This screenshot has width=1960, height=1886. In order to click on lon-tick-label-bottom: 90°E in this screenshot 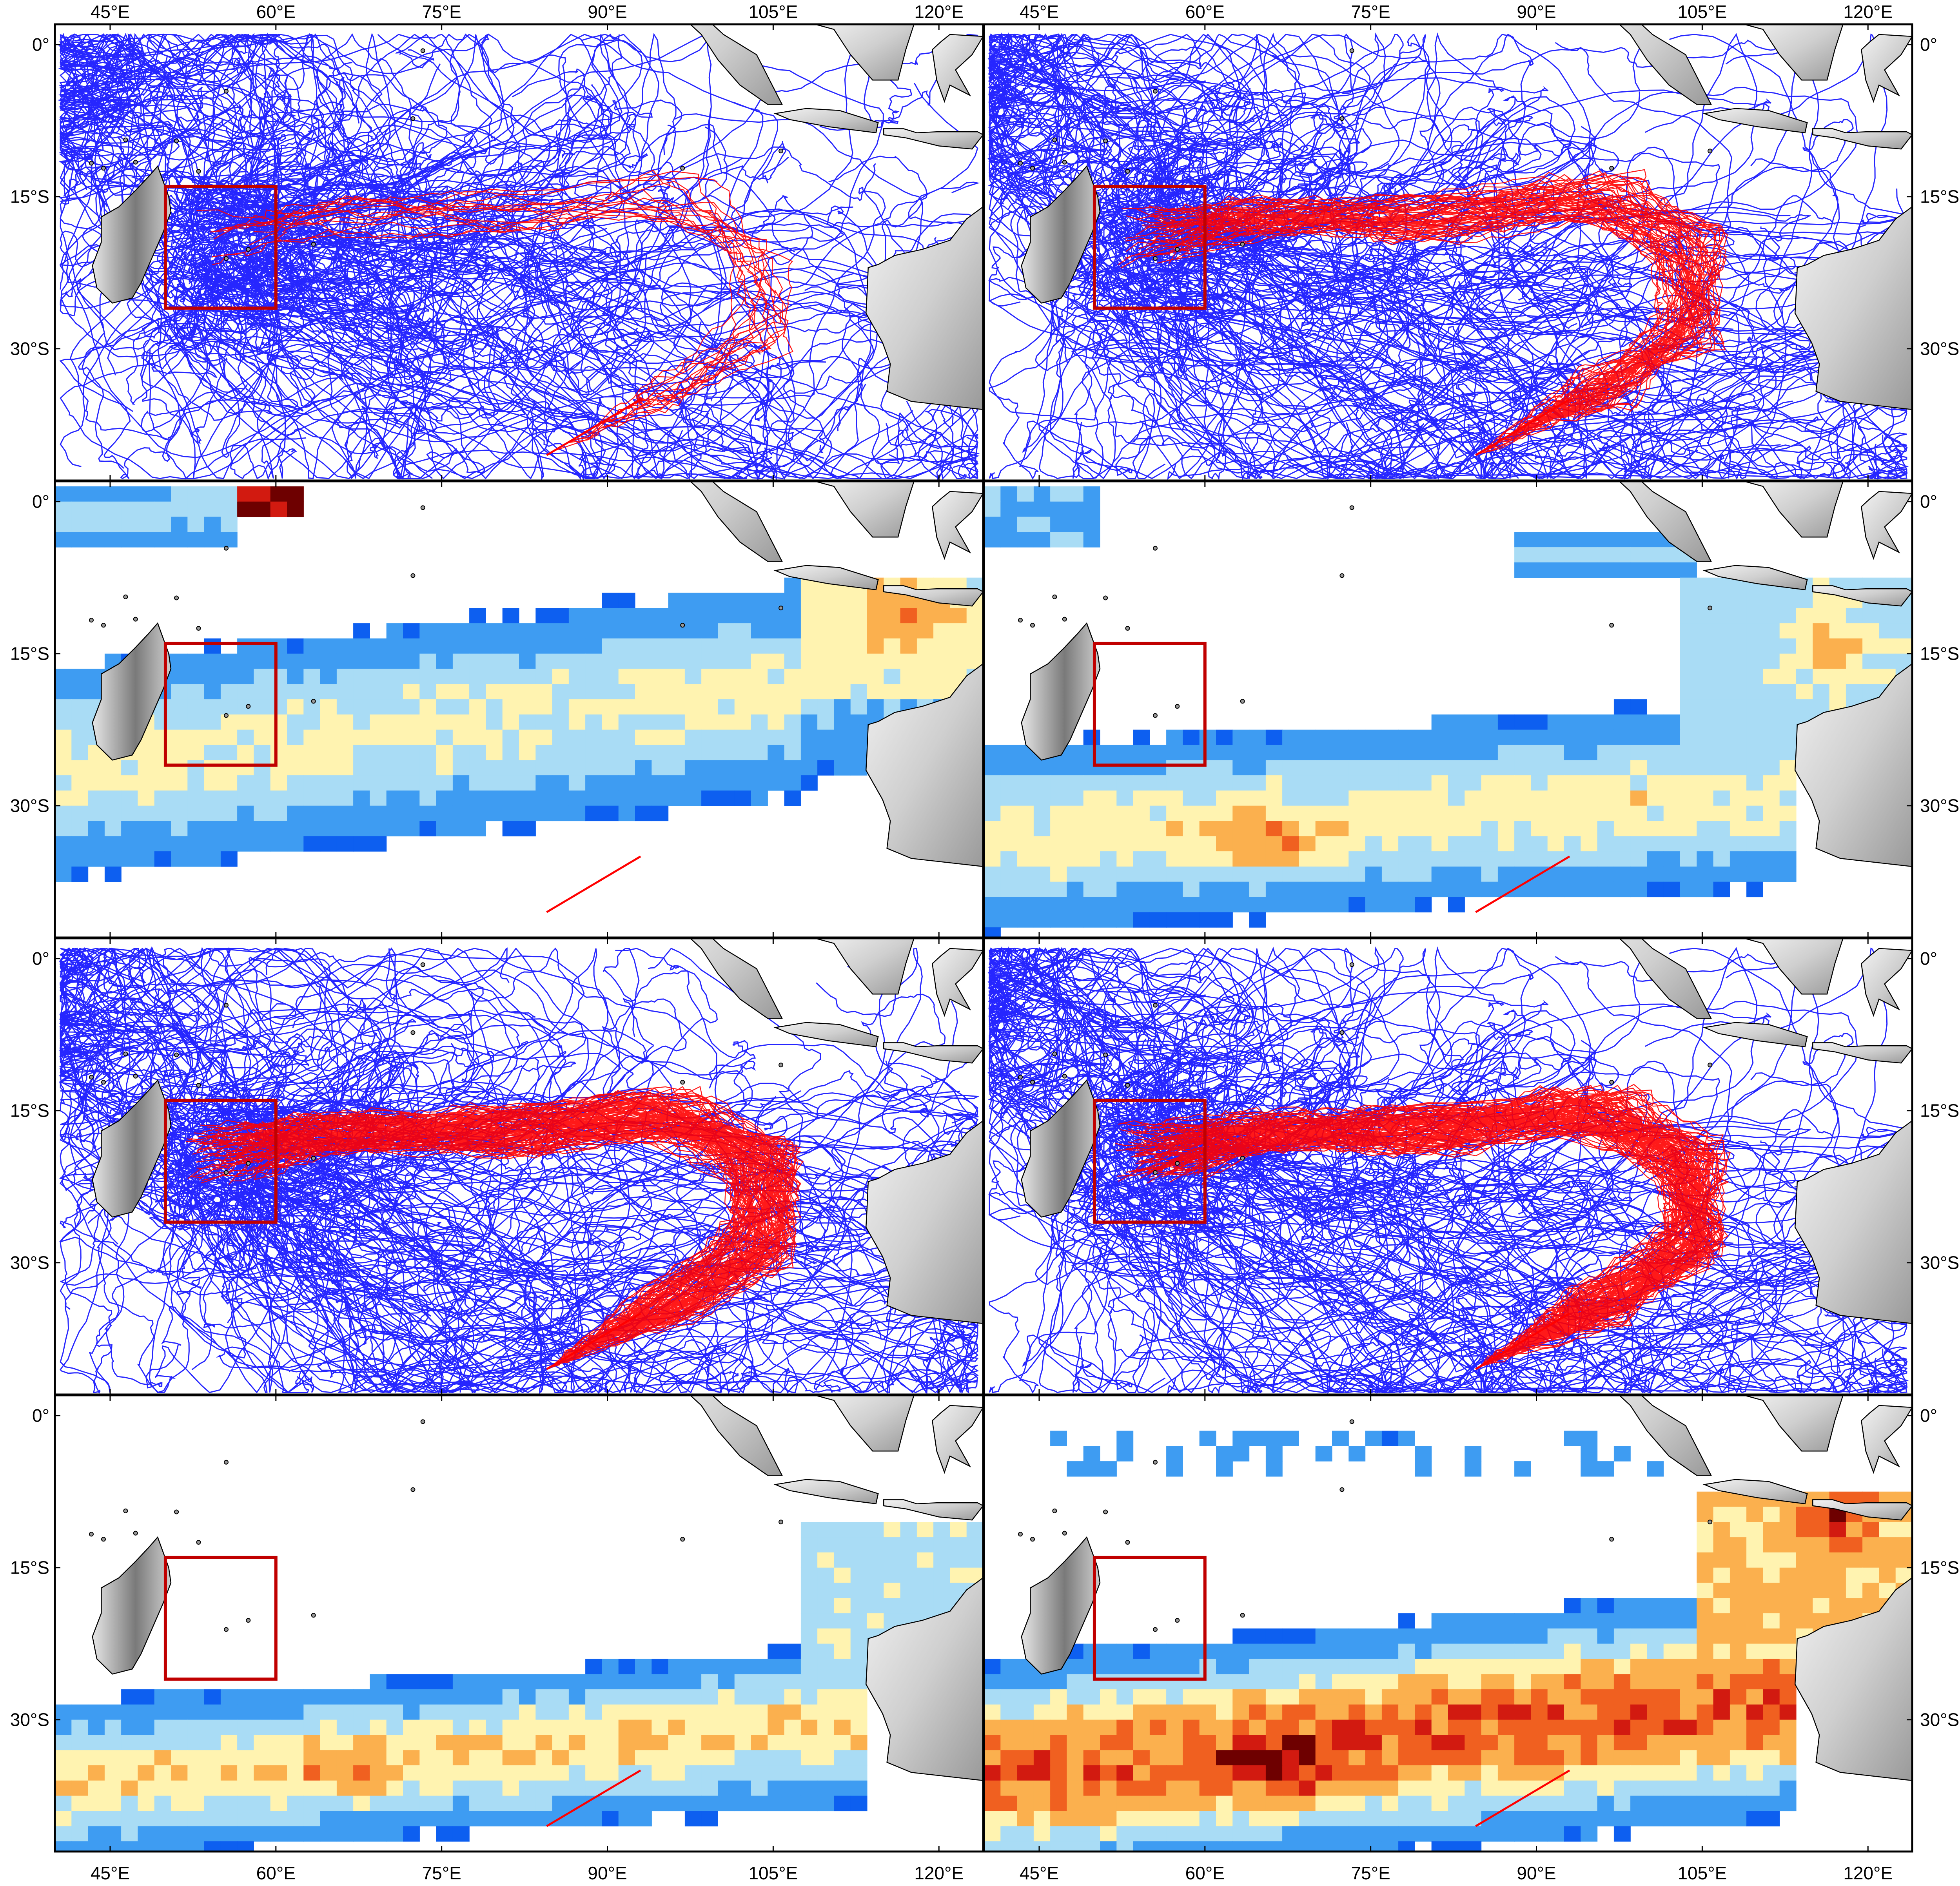, I will do `click(607, 1873)`.